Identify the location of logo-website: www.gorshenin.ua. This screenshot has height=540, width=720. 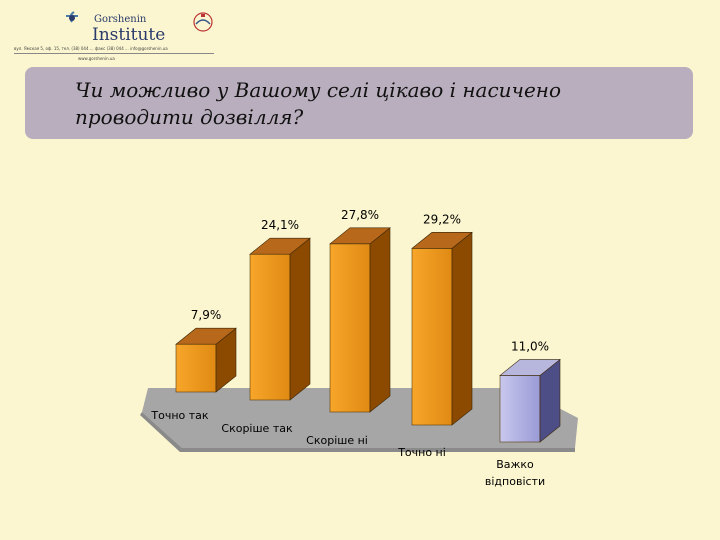
(96, 58).